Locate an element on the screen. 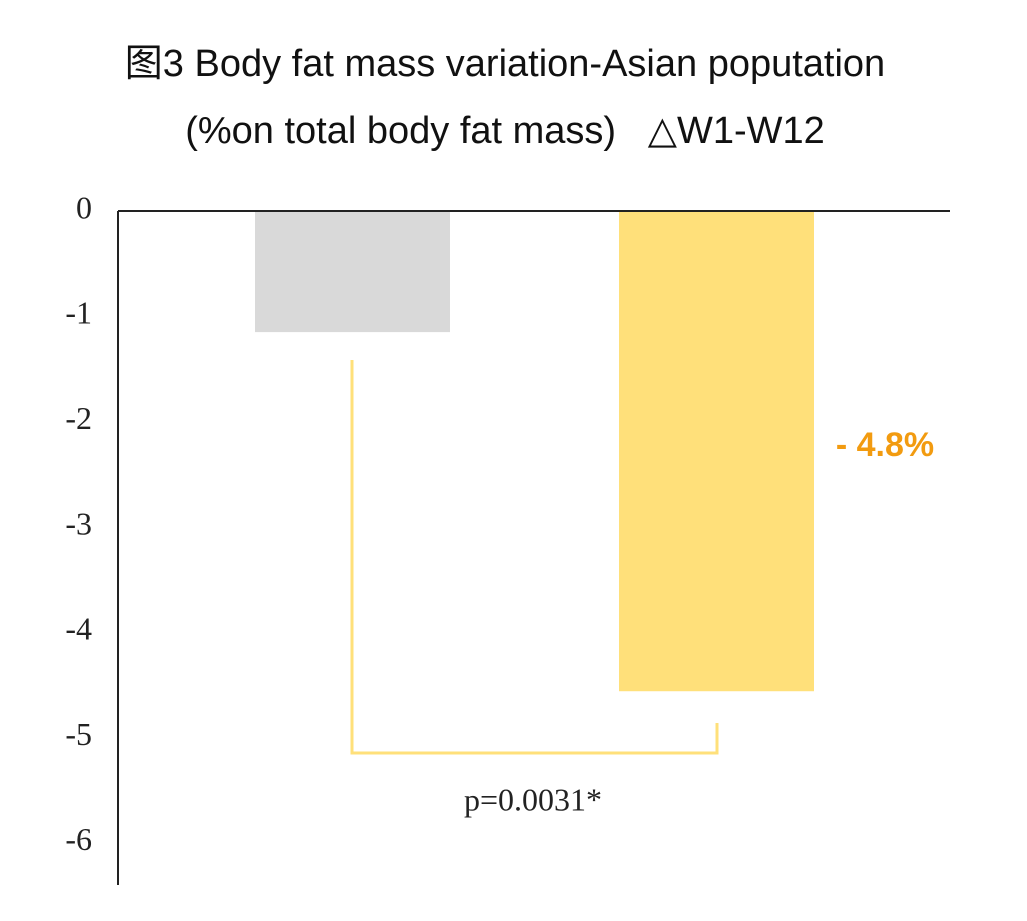  value-annotation: - 4.8% is located at coordinates (885, 445).